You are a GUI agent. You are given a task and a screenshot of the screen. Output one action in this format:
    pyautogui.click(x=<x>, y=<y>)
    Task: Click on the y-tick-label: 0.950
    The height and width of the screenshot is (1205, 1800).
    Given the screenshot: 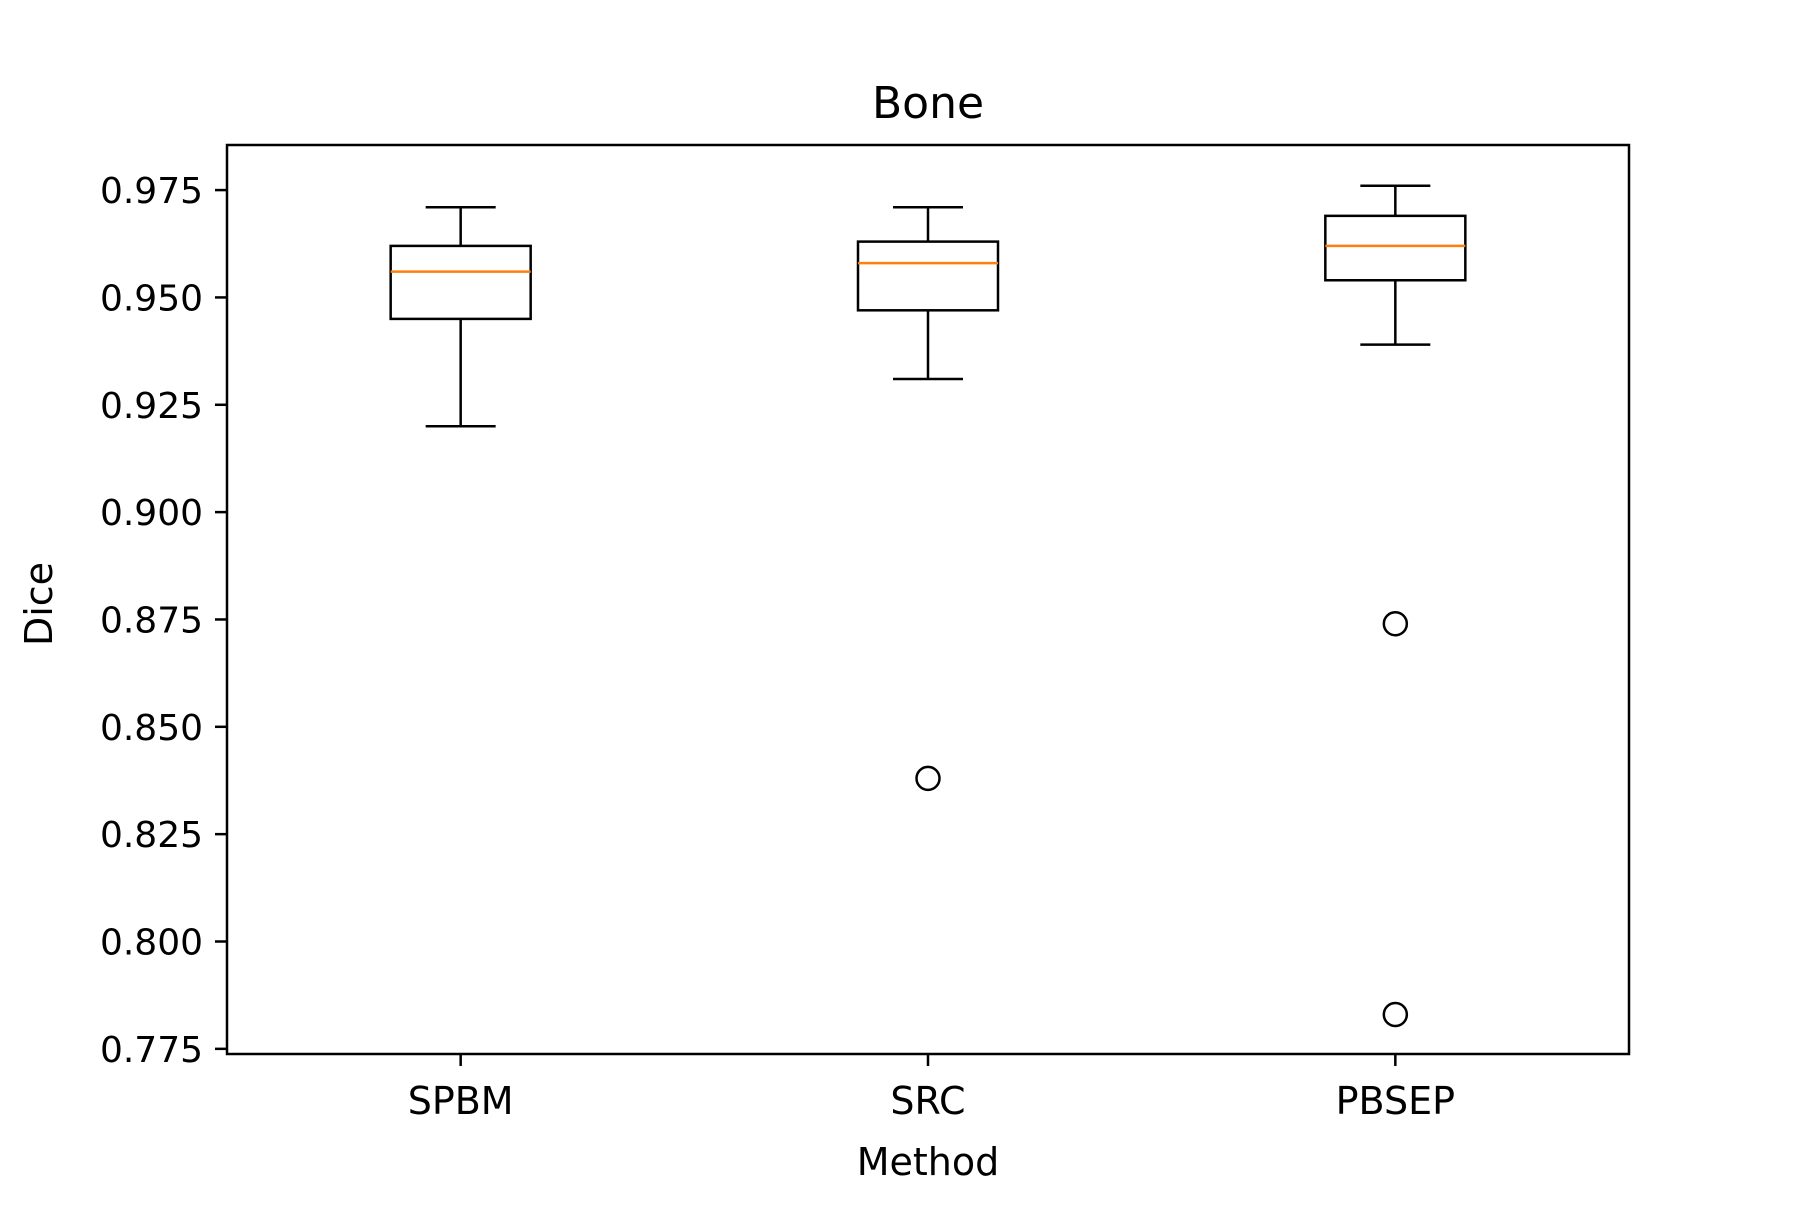 What is the action you would take?
    pyautogui.click(x=151, y=298)
    